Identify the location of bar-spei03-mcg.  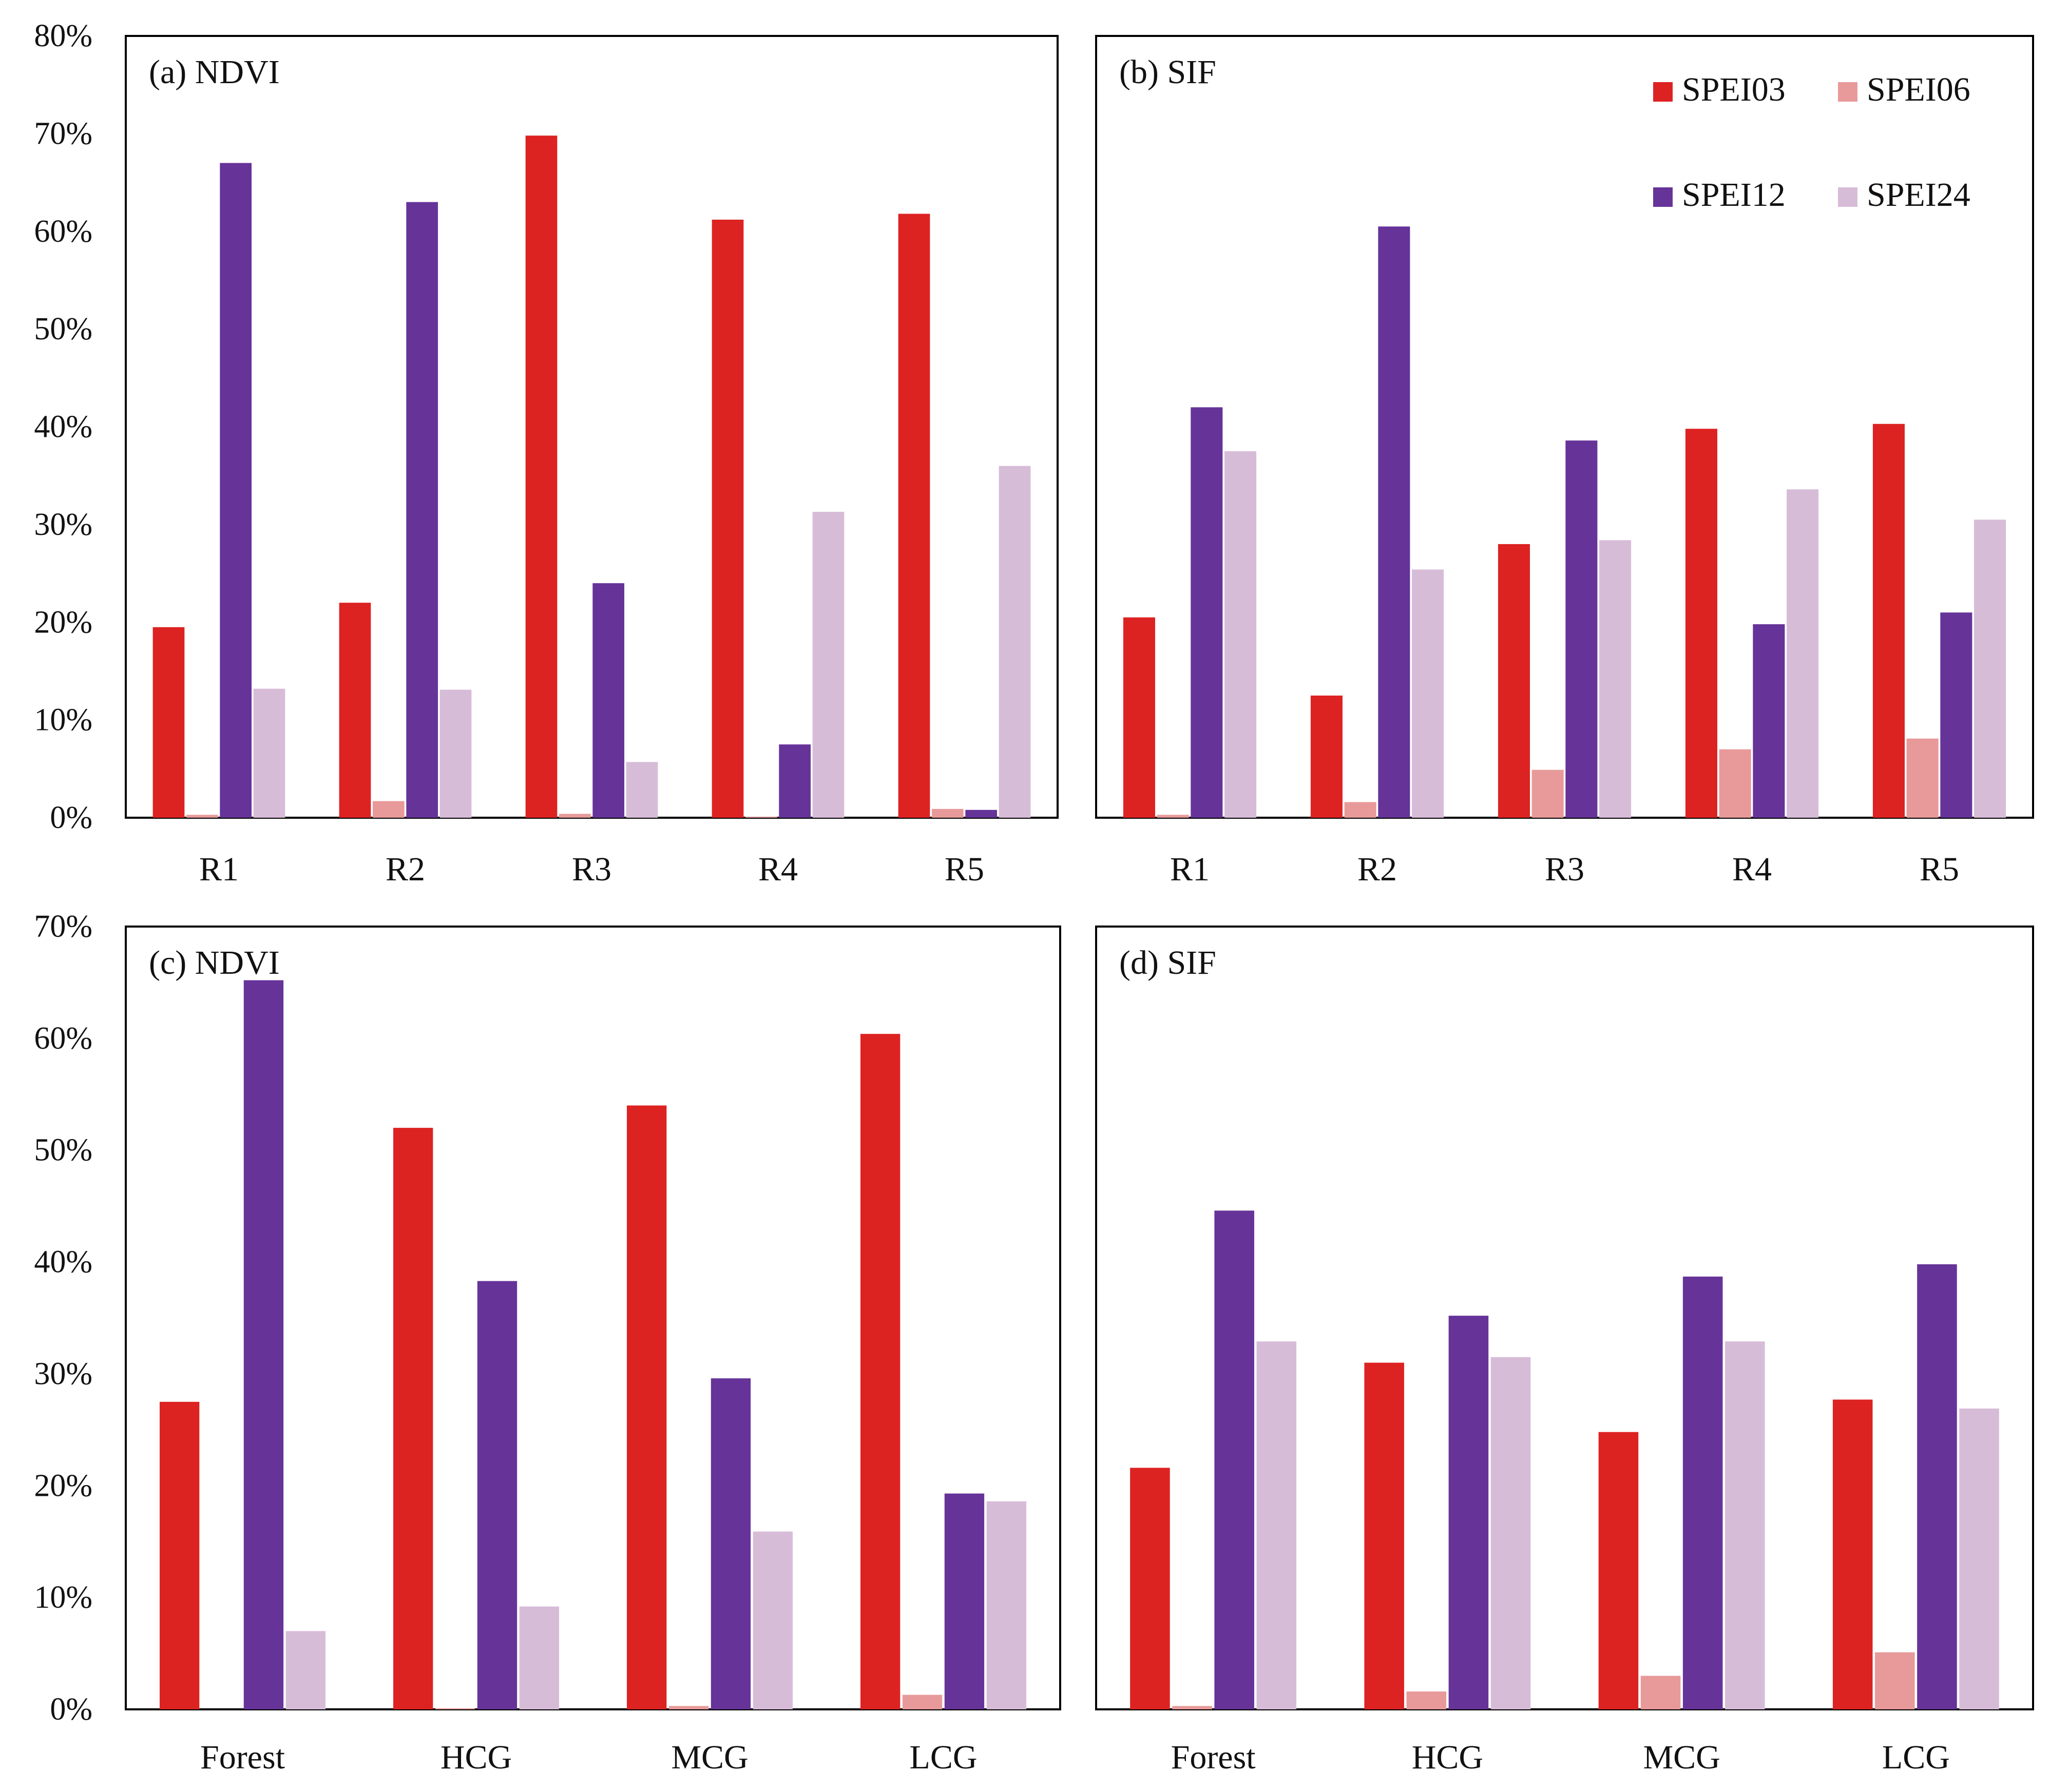
(646, 1407).